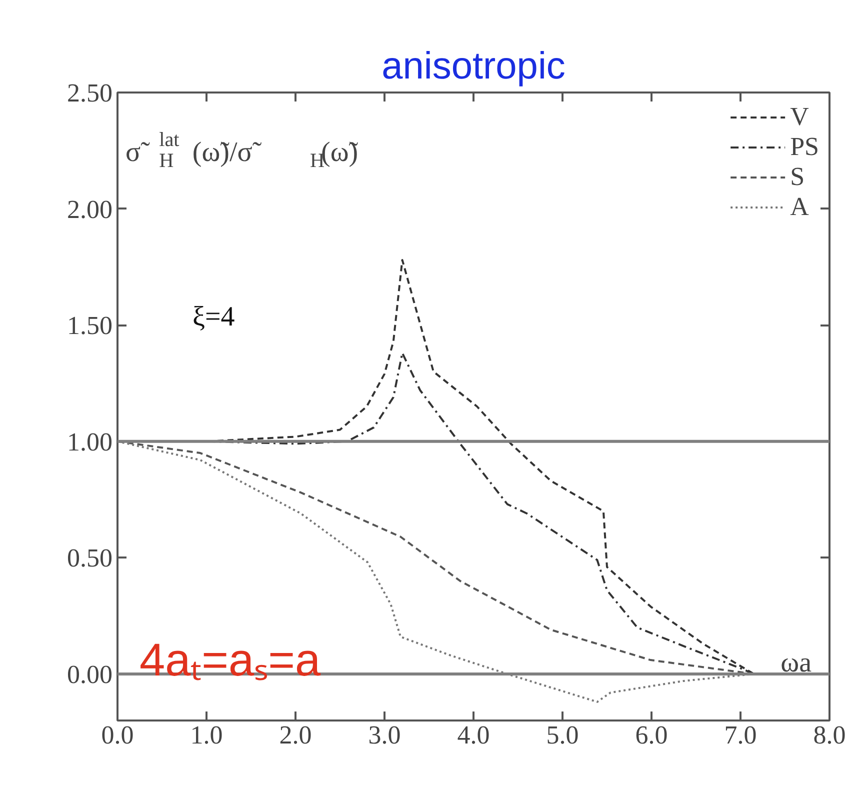 The height and width of the screenshot is (787, 859). What do you see at coordinates (89, 674) in the screenshot?
I see `y-tick-label: 0.00` at bounding box center [89, 674].